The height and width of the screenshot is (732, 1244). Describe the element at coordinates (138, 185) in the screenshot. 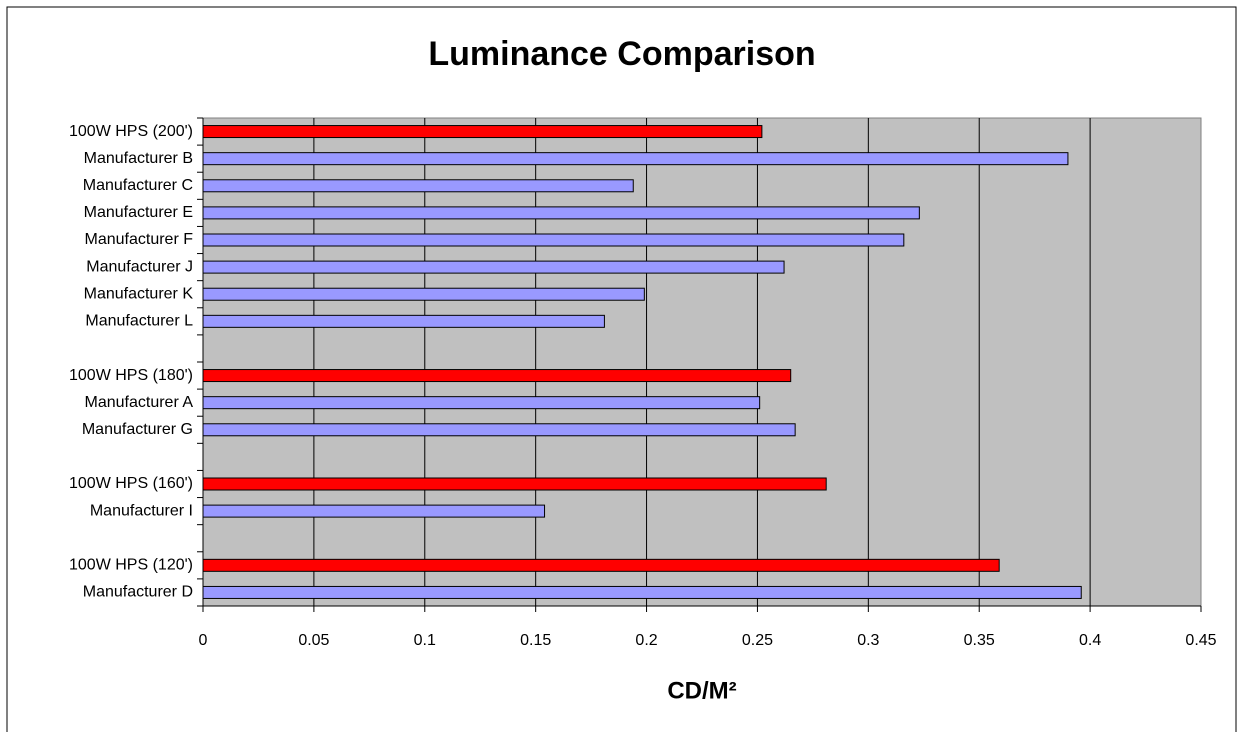

I see `y-tick-label: Manufacturer C` at that location.